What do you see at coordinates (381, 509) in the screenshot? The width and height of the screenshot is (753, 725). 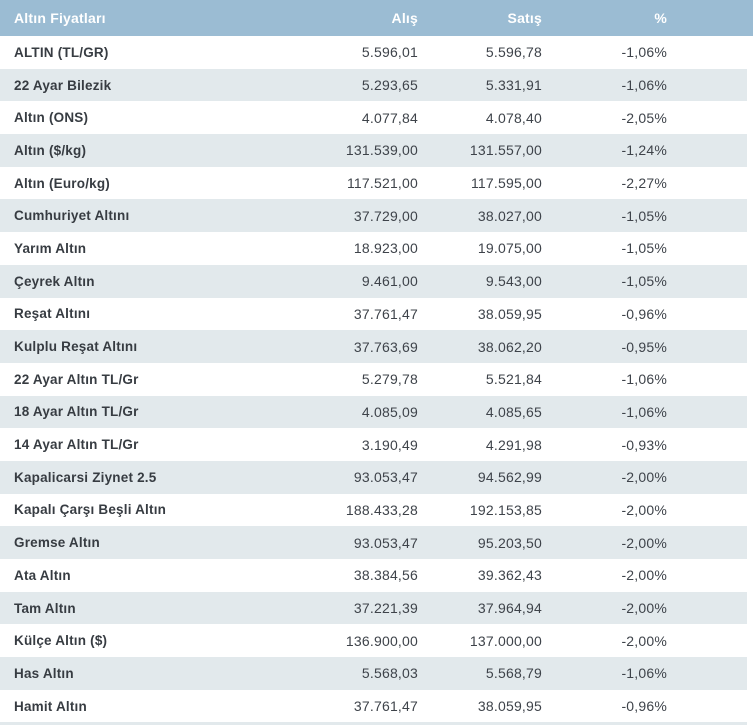 I see `buy-price: 188.433,28` at bounding box center [381, 509].